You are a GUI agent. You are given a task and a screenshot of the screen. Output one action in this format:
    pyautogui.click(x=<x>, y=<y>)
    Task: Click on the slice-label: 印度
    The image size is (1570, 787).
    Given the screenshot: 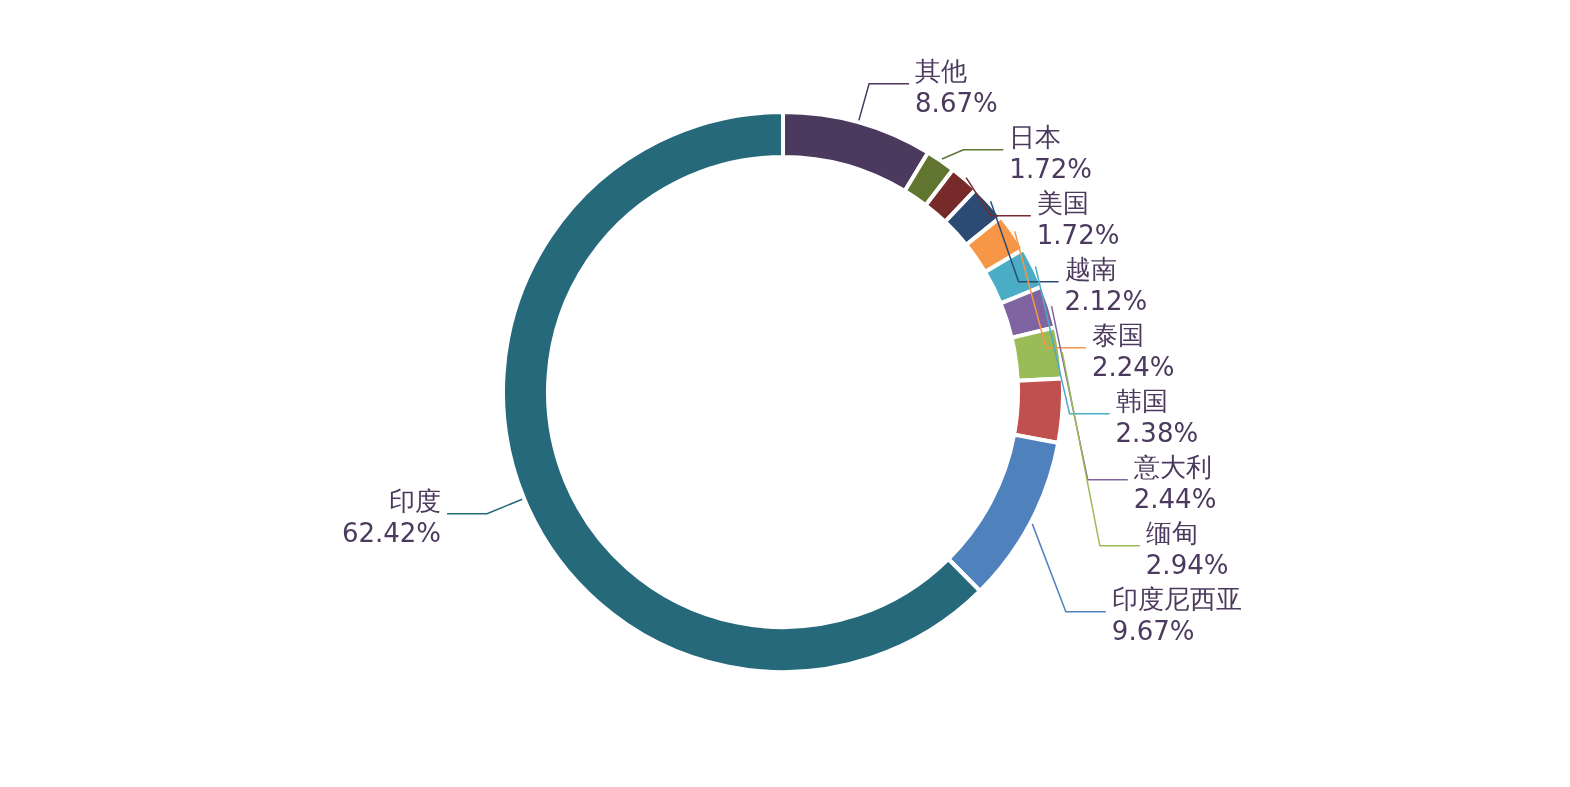 What is the action you would take?
    pyautogui.click(x=415, y=500)
    